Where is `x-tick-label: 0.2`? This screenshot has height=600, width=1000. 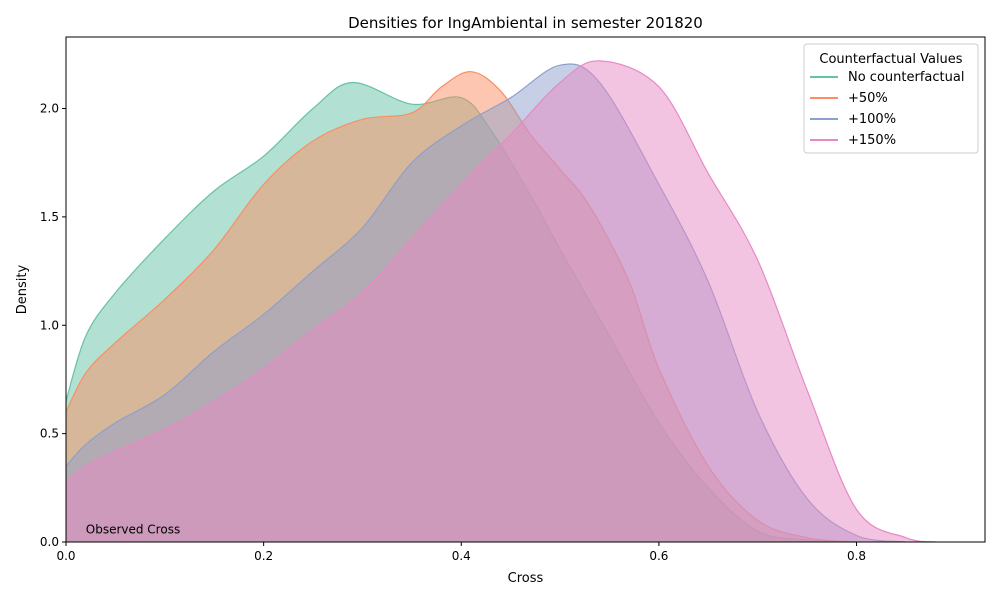
x-tick-label: 0.2 is located at coordinates (263, 556).